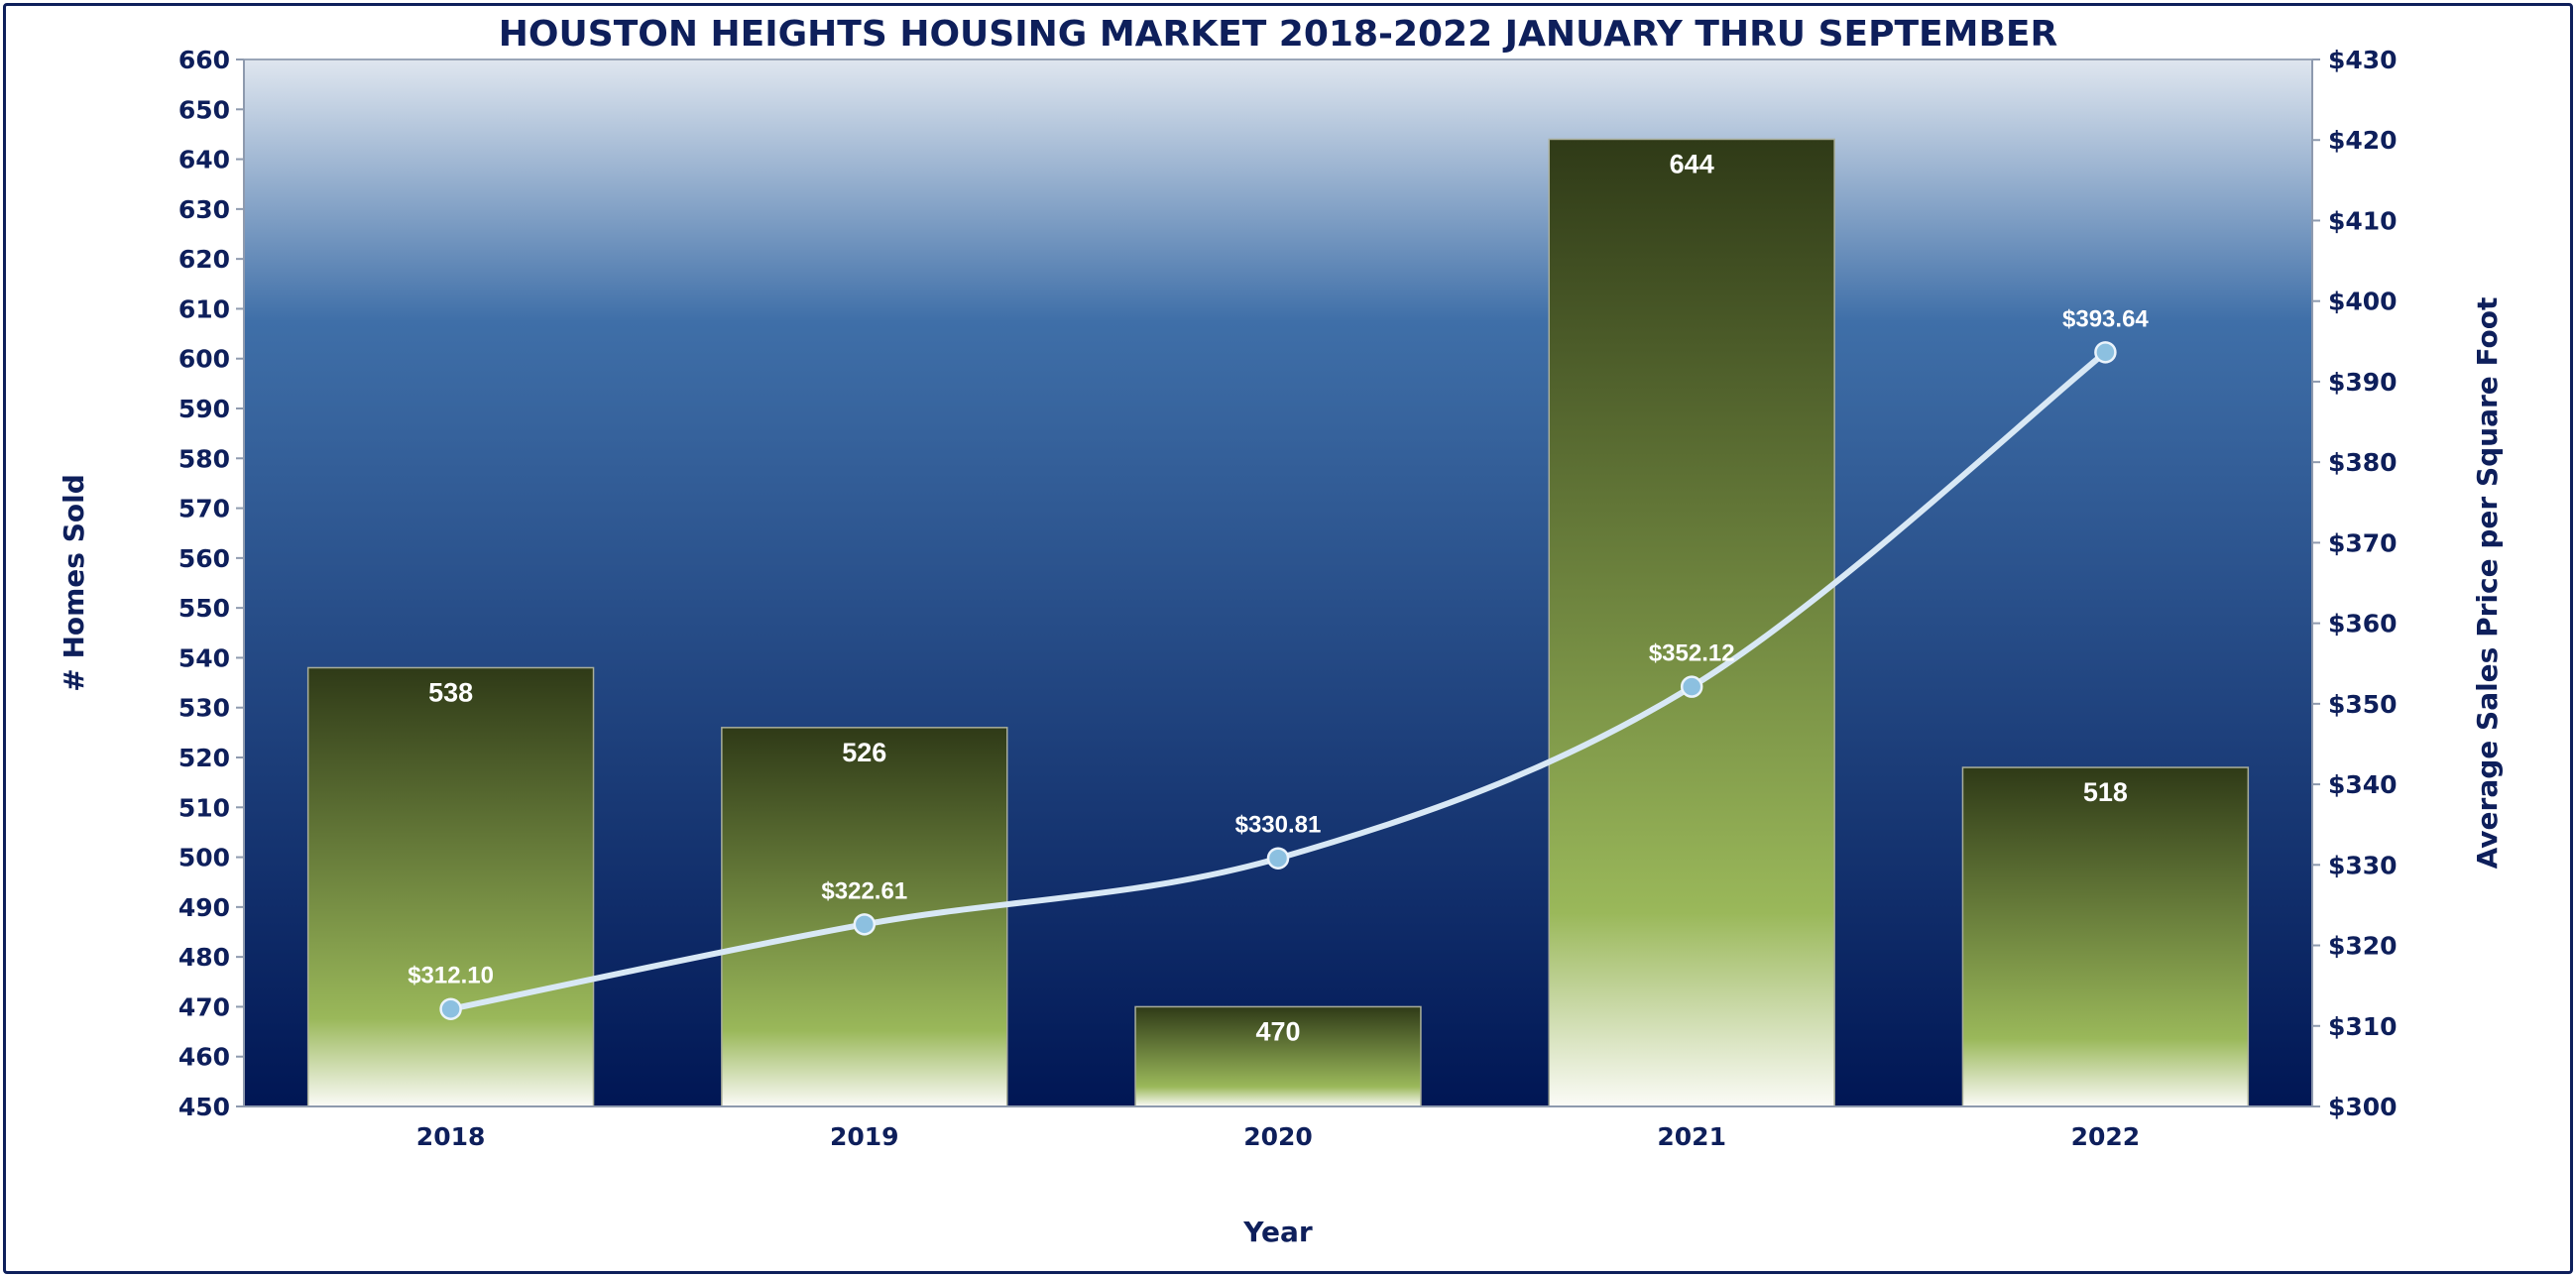 Image resolution: width=2576 pixels, height=1277 pixels. I want to click on left-tick-label: 590, so click(204, 409).